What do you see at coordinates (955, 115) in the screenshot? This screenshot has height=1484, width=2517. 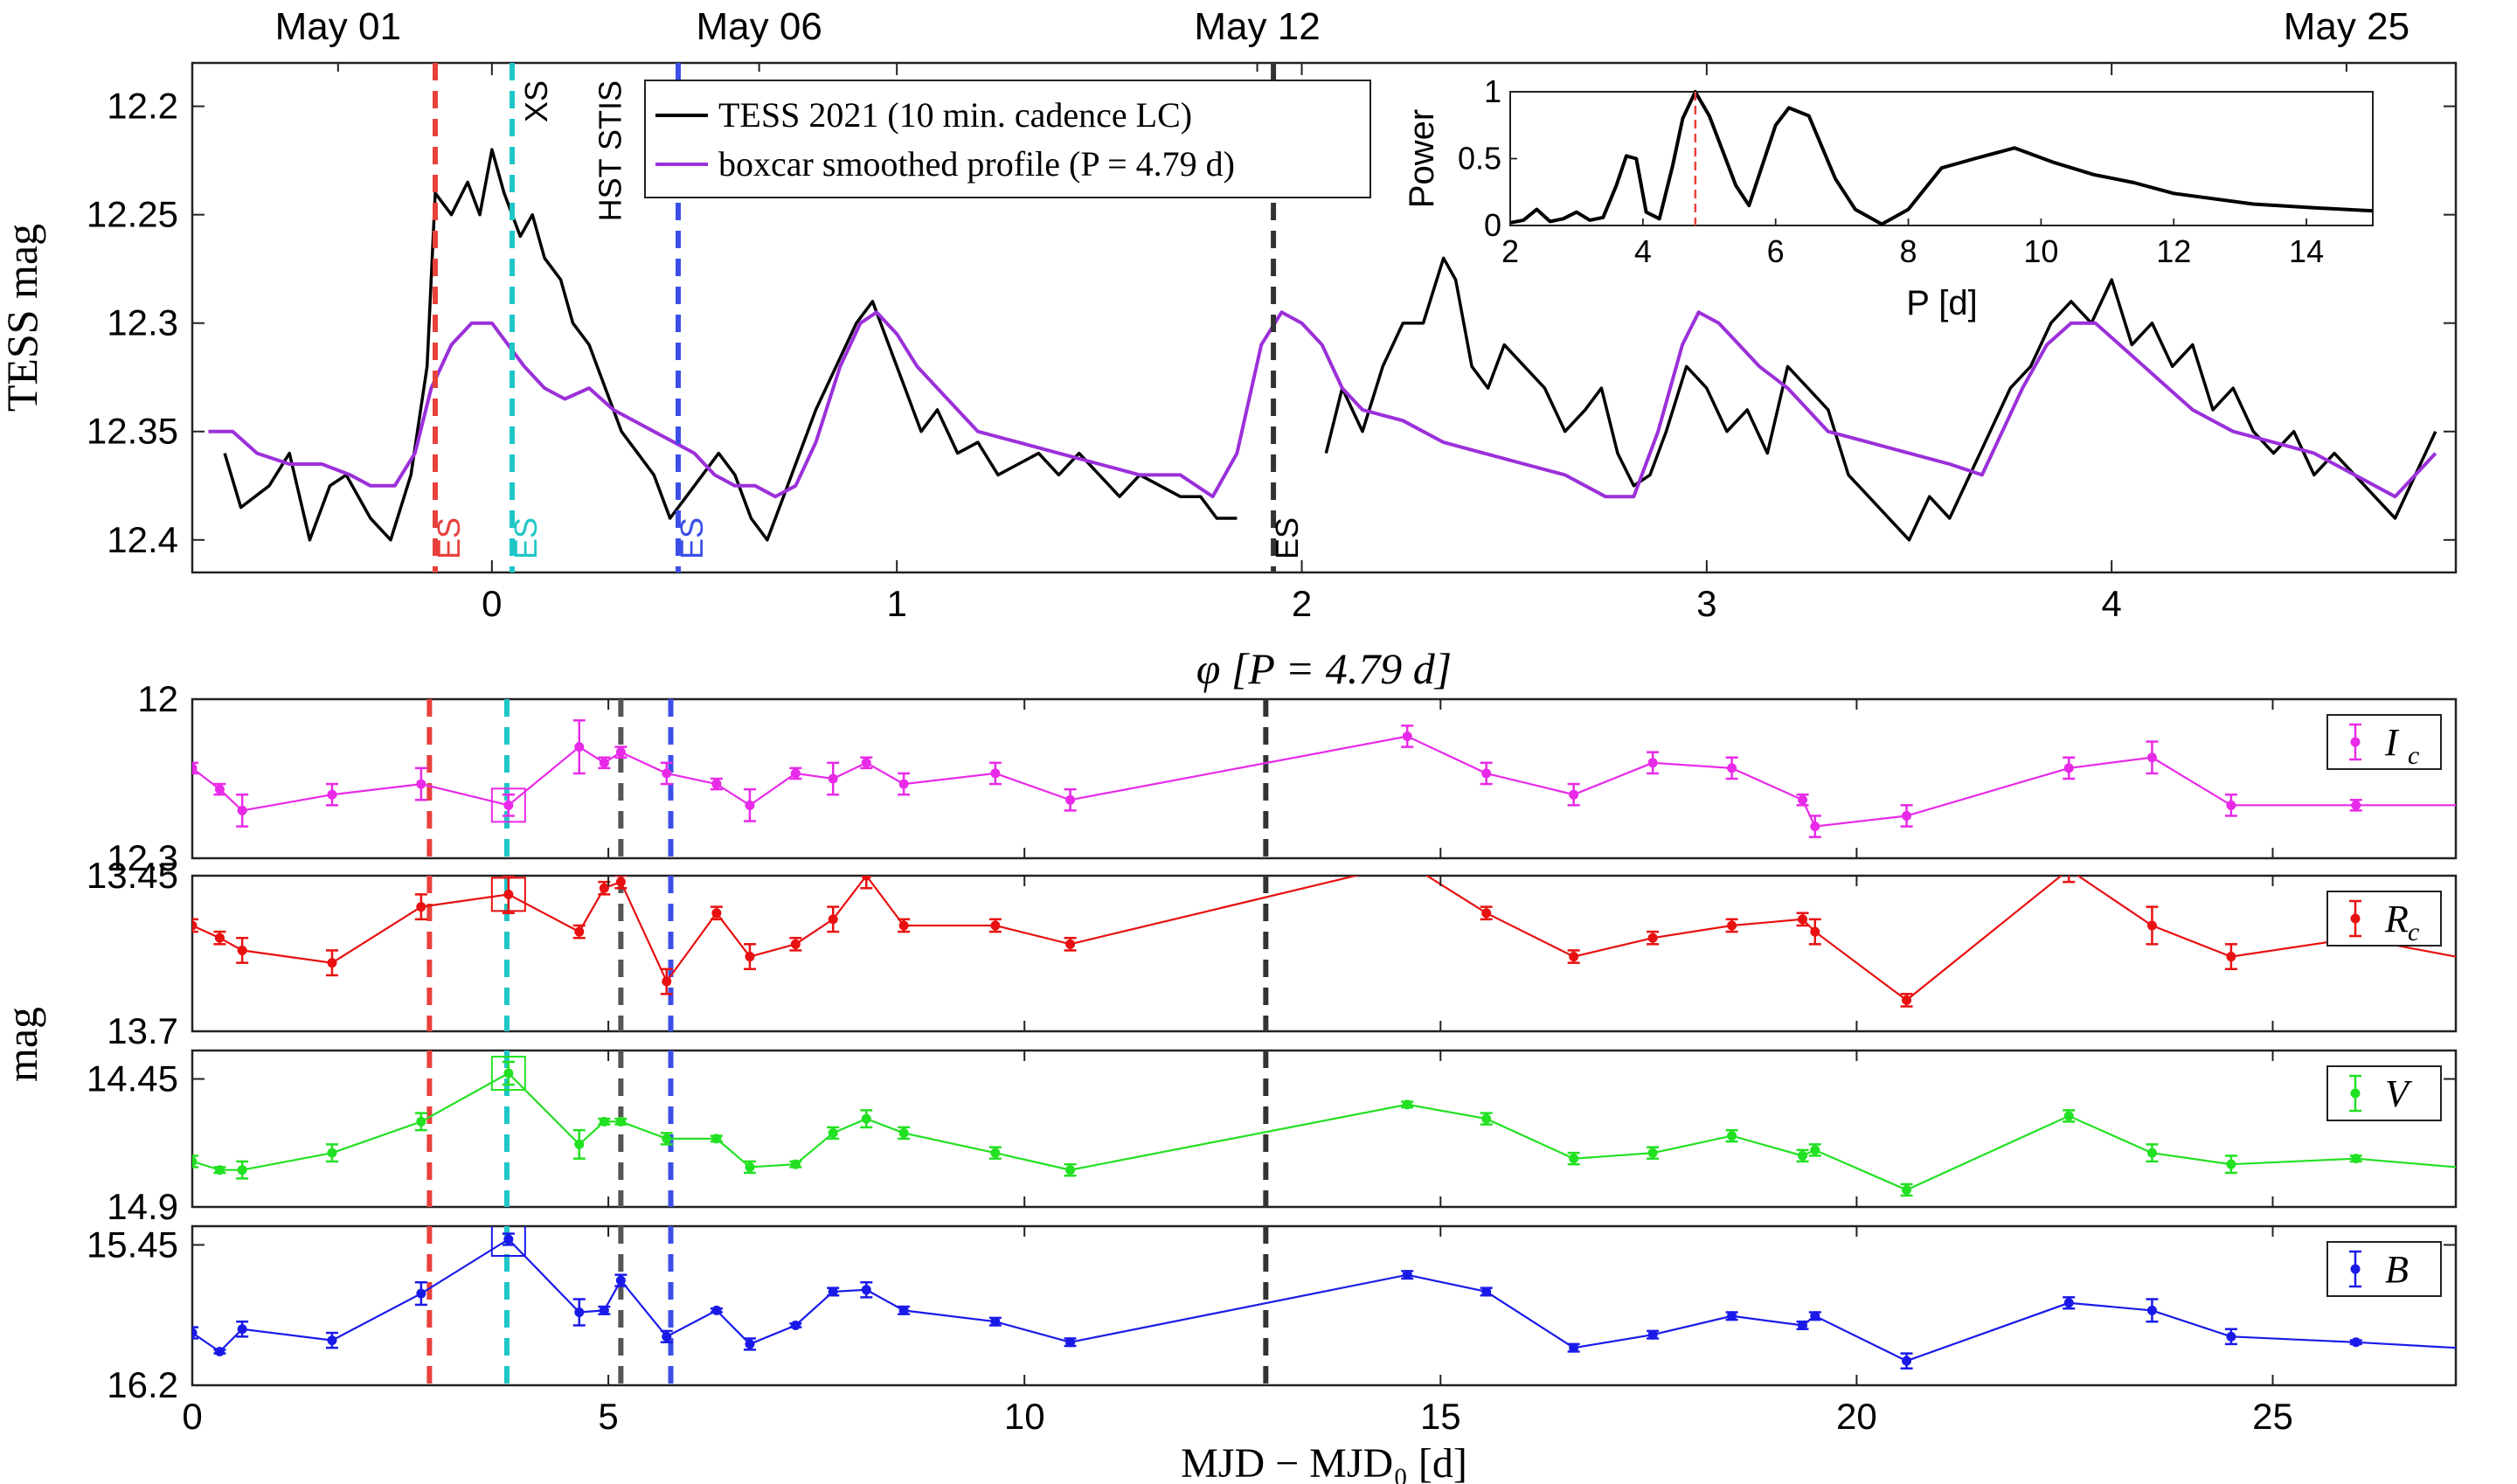 I see `tess-legend-label: TESS 2021 (10 min. cadence LC)` at bounding box center [955, 115].